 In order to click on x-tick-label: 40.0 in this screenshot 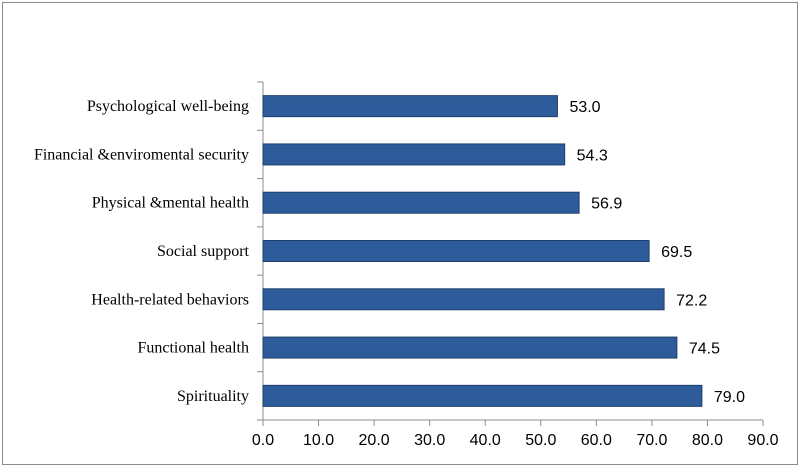, I will do `click(485, 440)`.